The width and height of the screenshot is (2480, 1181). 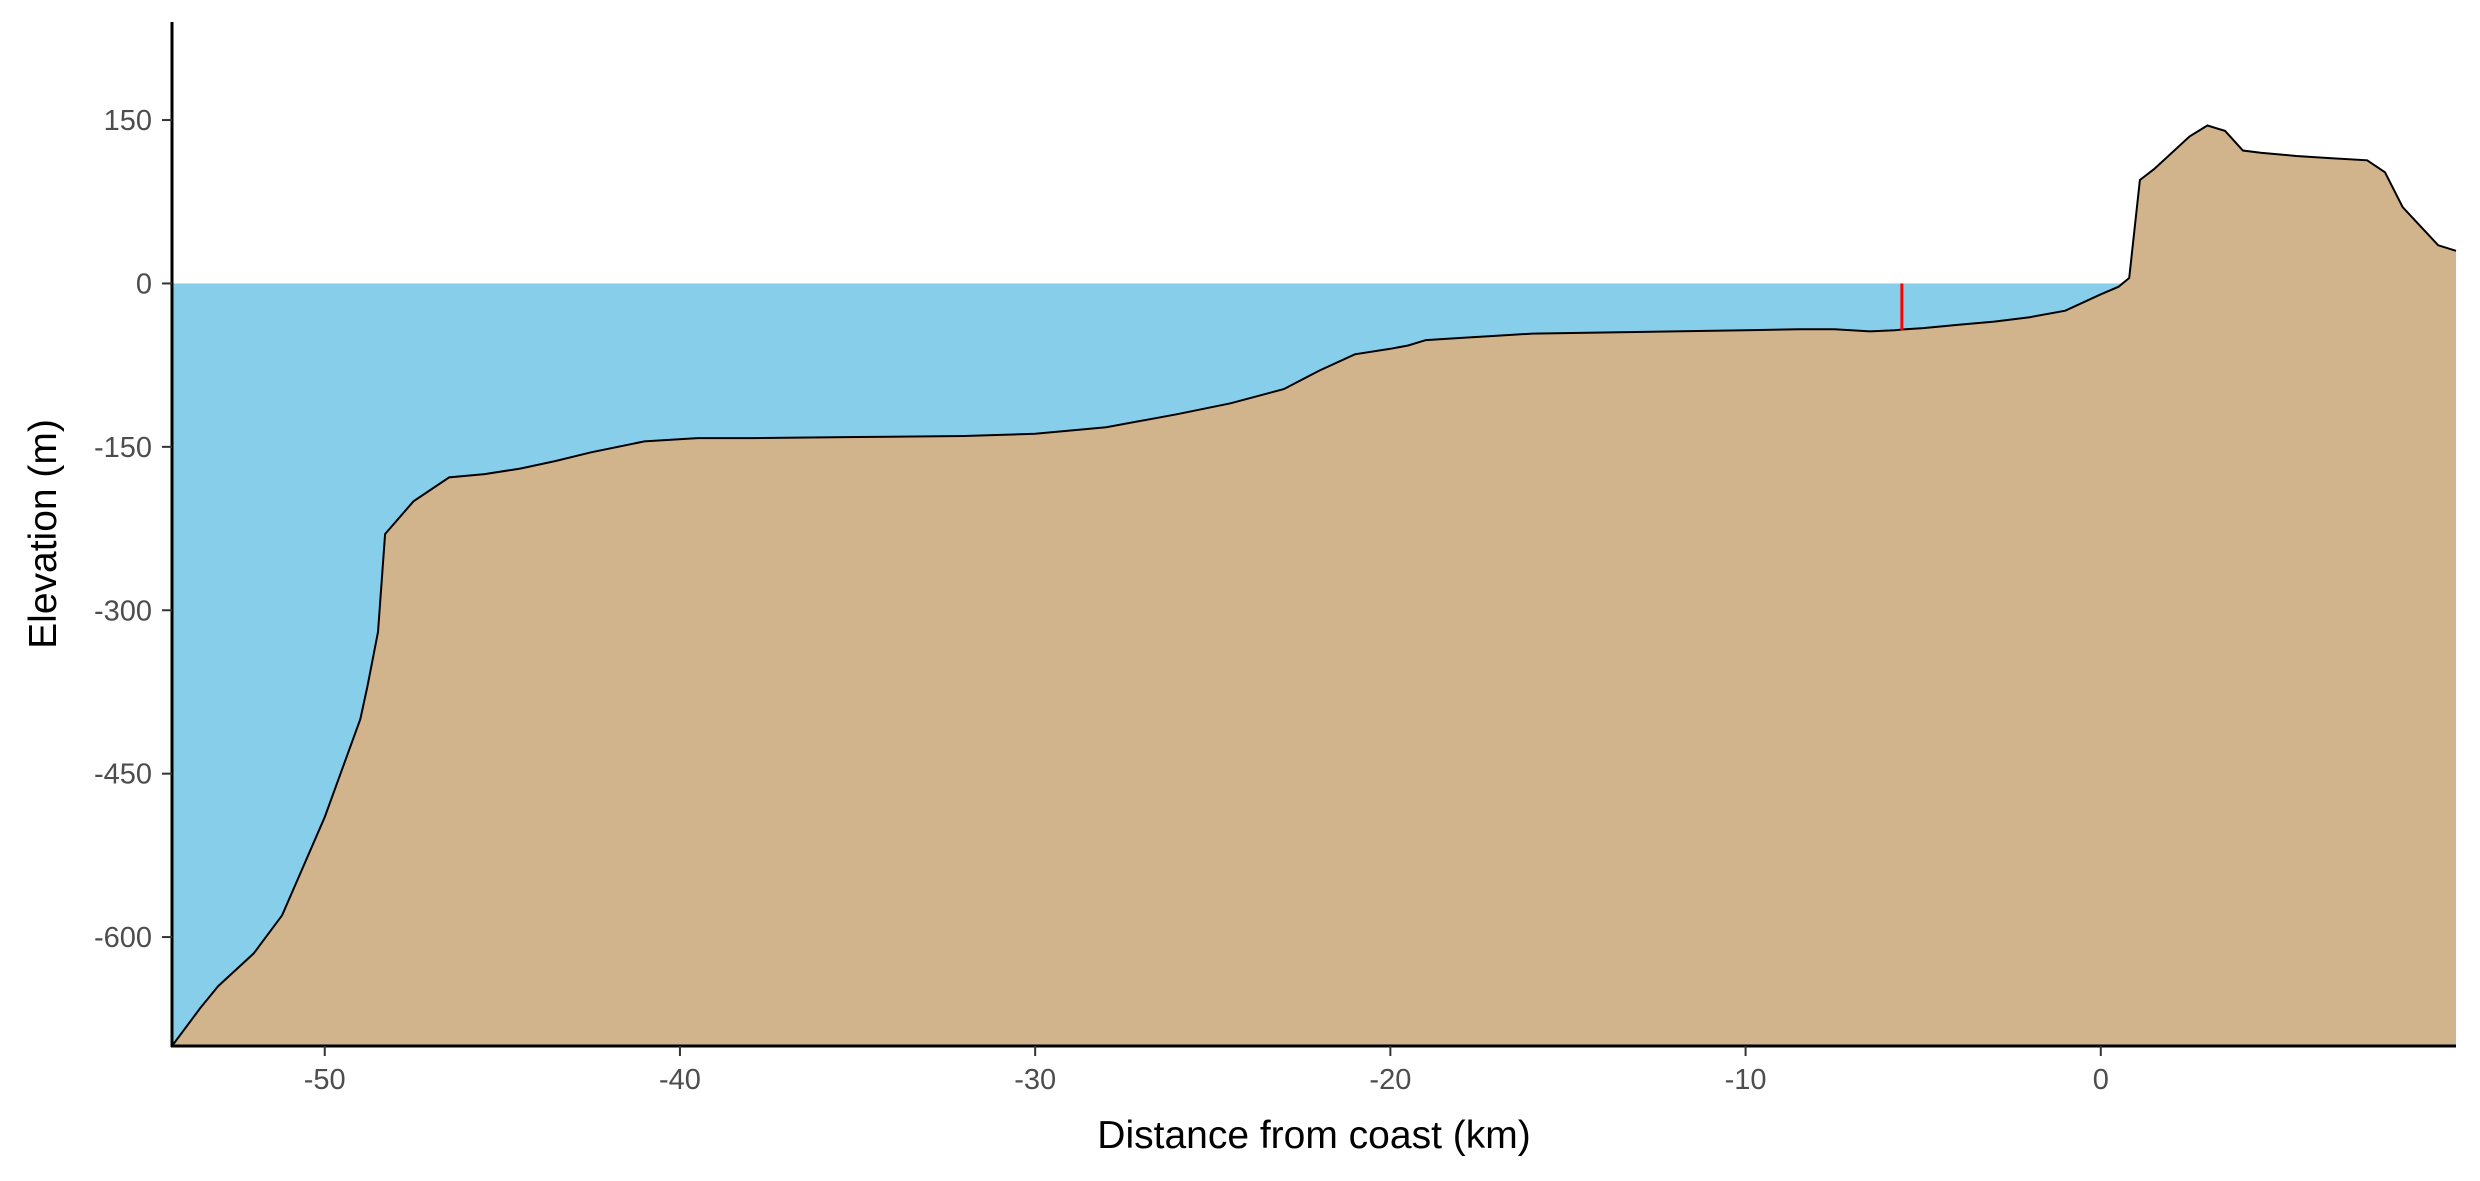 What do you see at coordinates (680, 1080) in the screenshot?
I see `x-tick-label: -40` at bounding box center [680, 1080].